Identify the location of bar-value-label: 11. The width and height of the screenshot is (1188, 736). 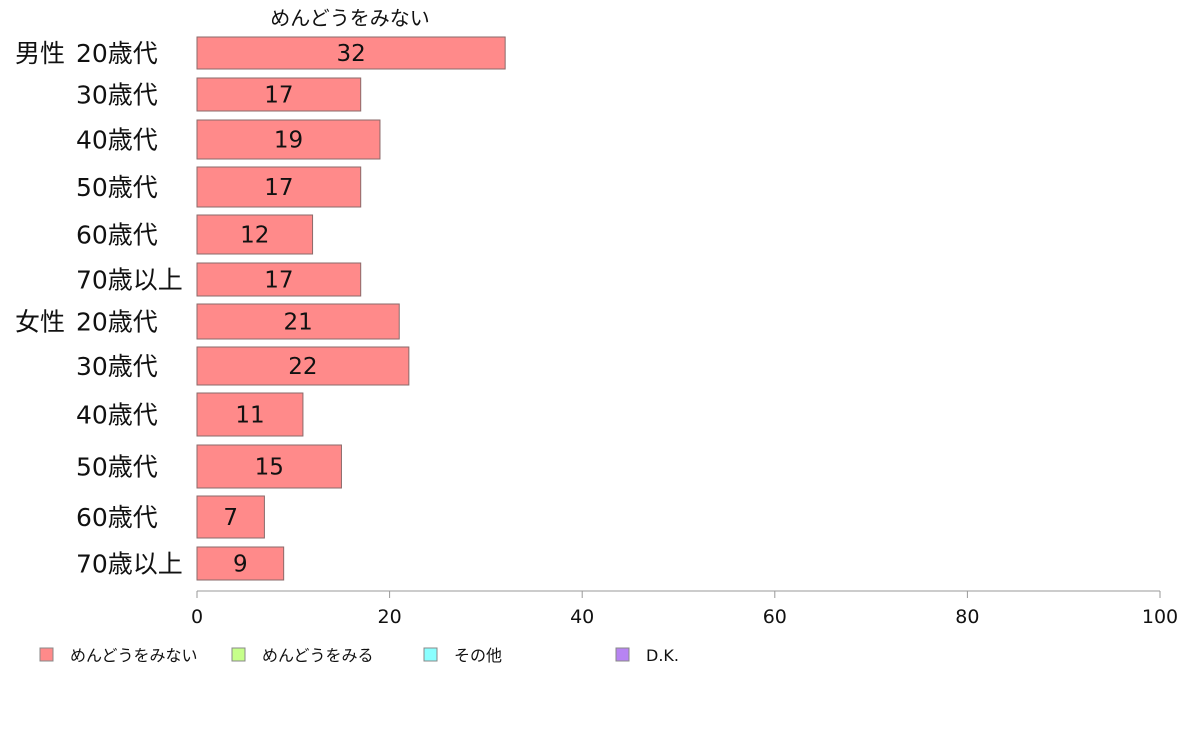
(249, 416).